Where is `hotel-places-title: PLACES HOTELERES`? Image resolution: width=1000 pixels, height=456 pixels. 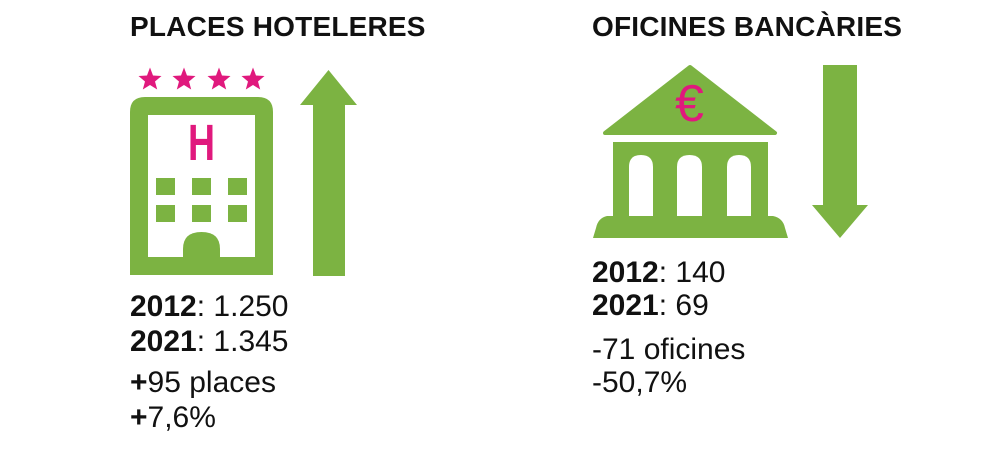 hotel-places-title: PLACES HOTELERES is located at coordinates (278, 26).